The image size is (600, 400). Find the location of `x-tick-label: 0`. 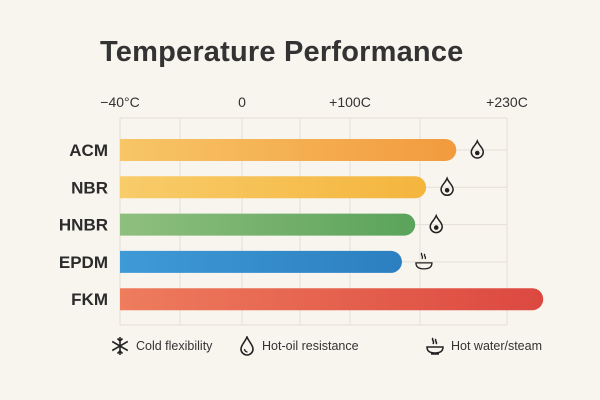

x-tick-label: 0 is located at coordinates (242, 102).